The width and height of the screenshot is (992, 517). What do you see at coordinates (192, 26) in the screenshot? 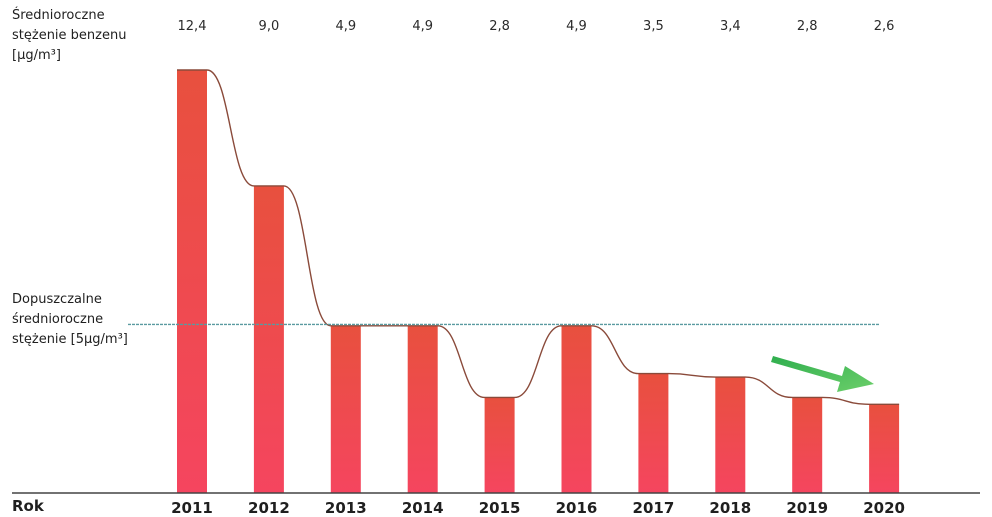
I see `value-label-2011: 12,4` at bounding box center [192, 26].